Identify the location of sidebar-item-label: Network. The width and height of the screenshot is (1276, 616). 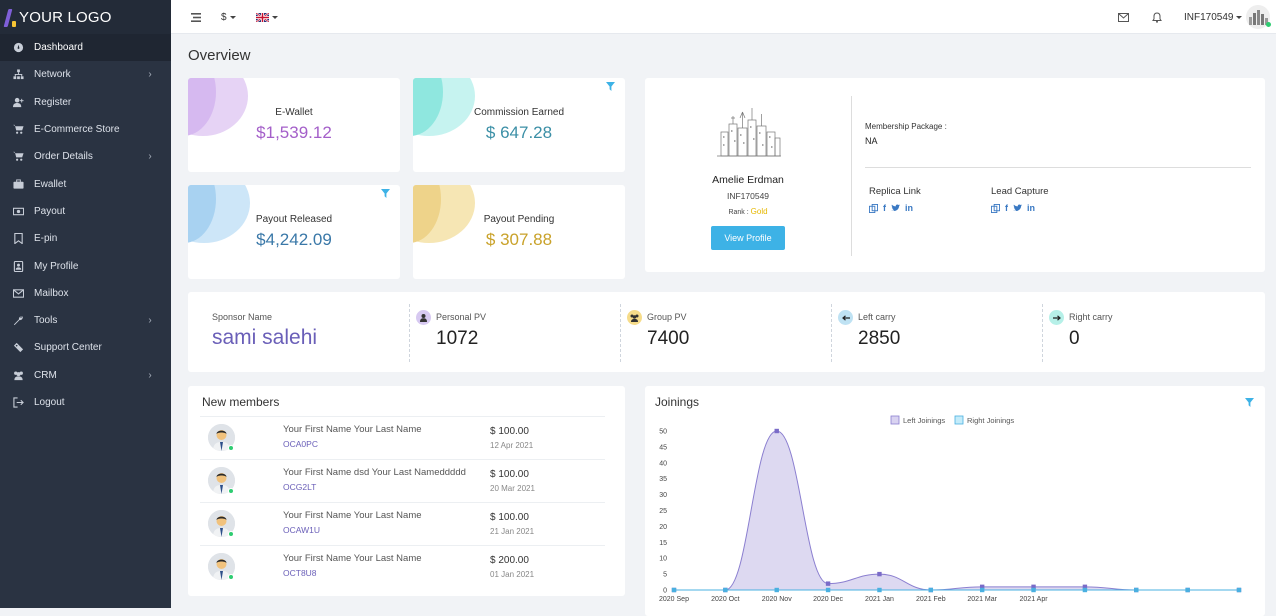
(88, 74).